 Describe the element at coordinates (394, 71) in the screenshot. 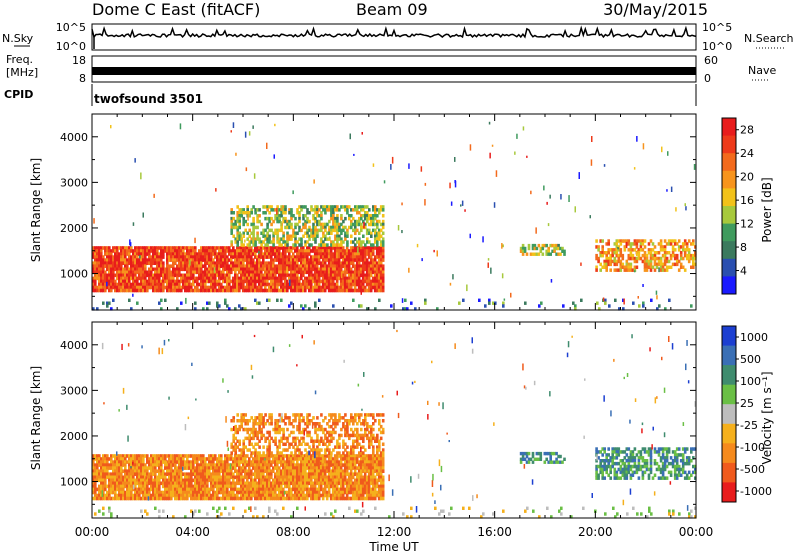

I see `freq-trace` at that location.